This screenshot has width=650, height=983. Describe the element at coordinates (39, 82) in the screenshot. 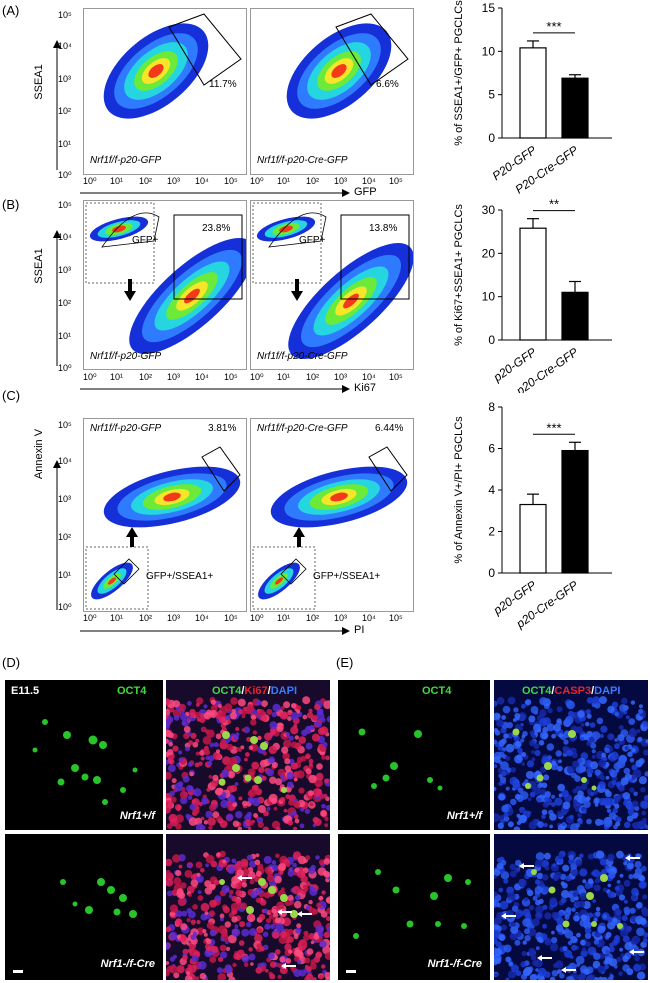

I see `y-axis-label: SSEA1` at that location.